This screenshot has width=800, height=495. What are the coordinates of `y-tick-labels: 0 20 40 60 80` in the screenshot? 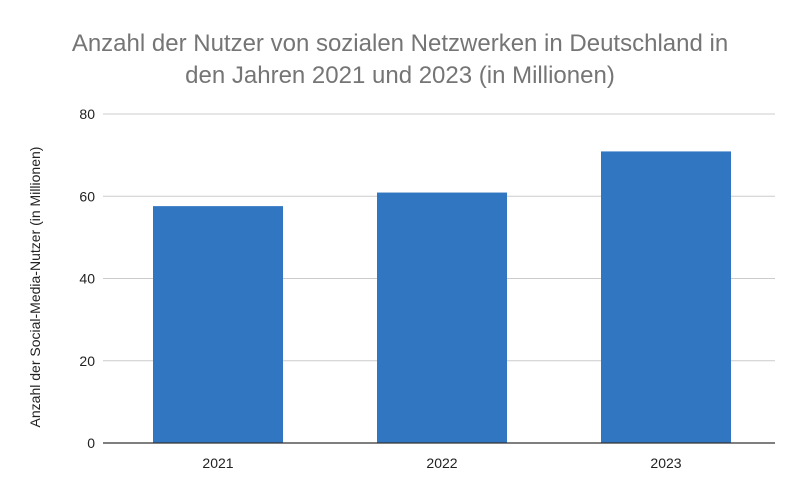 It's located at (87, 278).